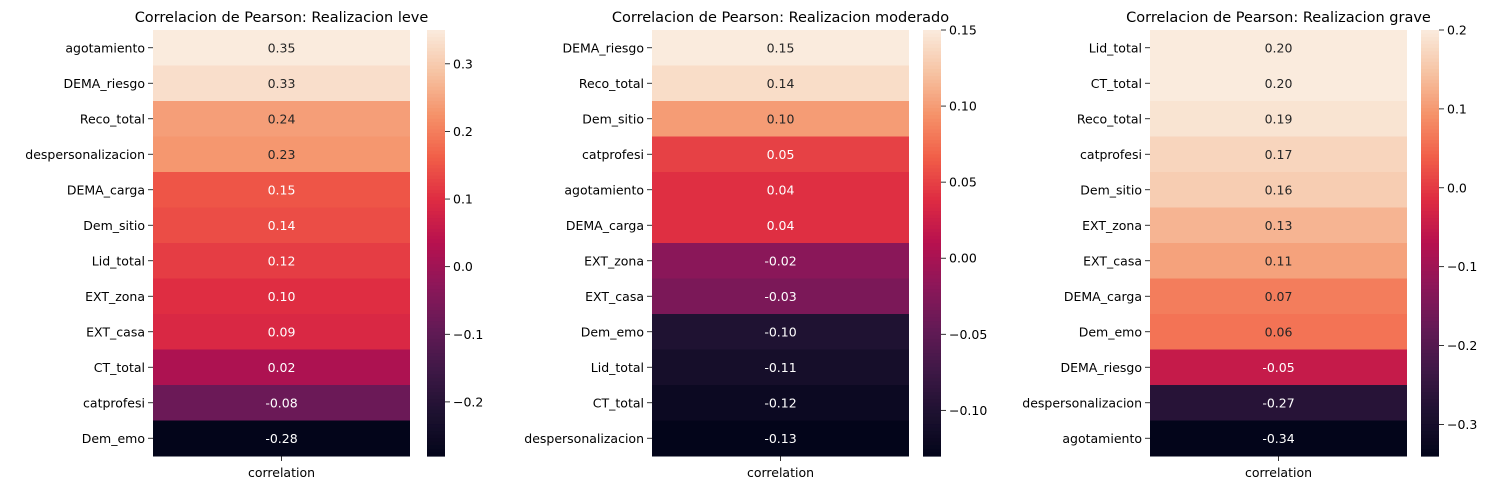 This screenshot has width=1495, height=490. What do you see at coordinates (463, 131) in the screenshot?
I see `colorbar-tick-label: 0.2` at bounding box center [463, 131].